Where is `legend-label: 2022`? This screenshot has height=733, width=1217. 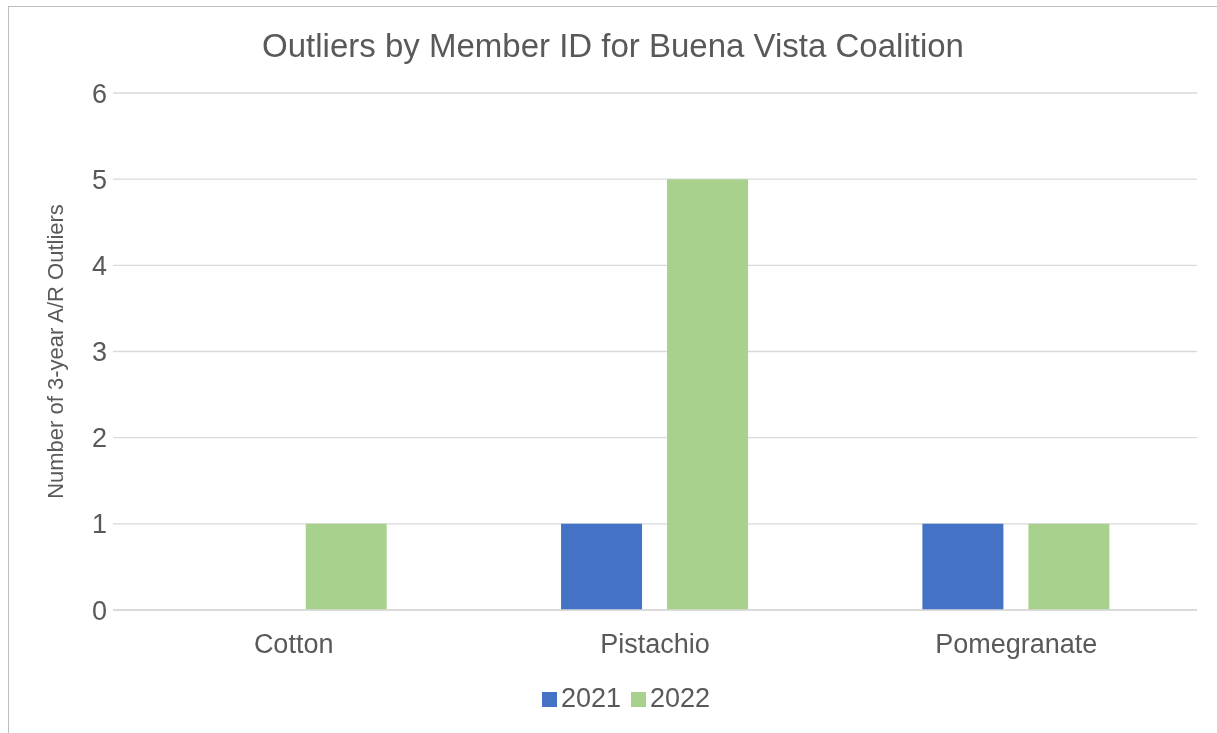 legend-label: 2022 is located at coordinates (680, 698).